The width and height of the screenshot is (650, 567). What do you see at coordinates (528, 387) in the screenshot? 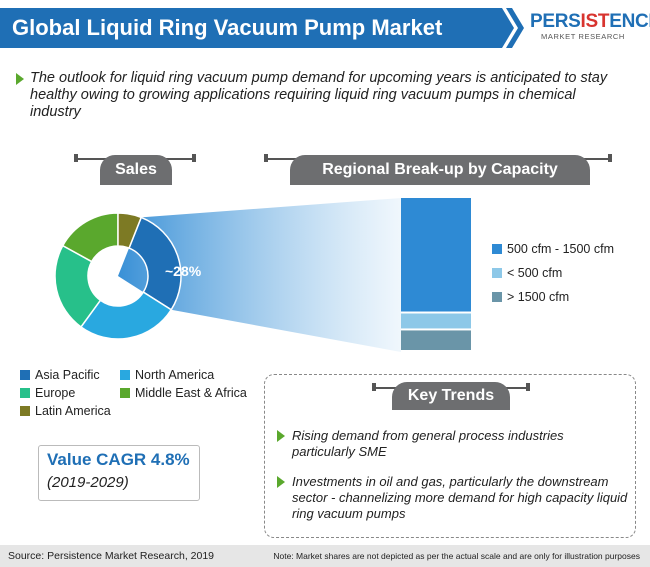
I see `trends-rule-tick-right` at bounding box center [528, 387].